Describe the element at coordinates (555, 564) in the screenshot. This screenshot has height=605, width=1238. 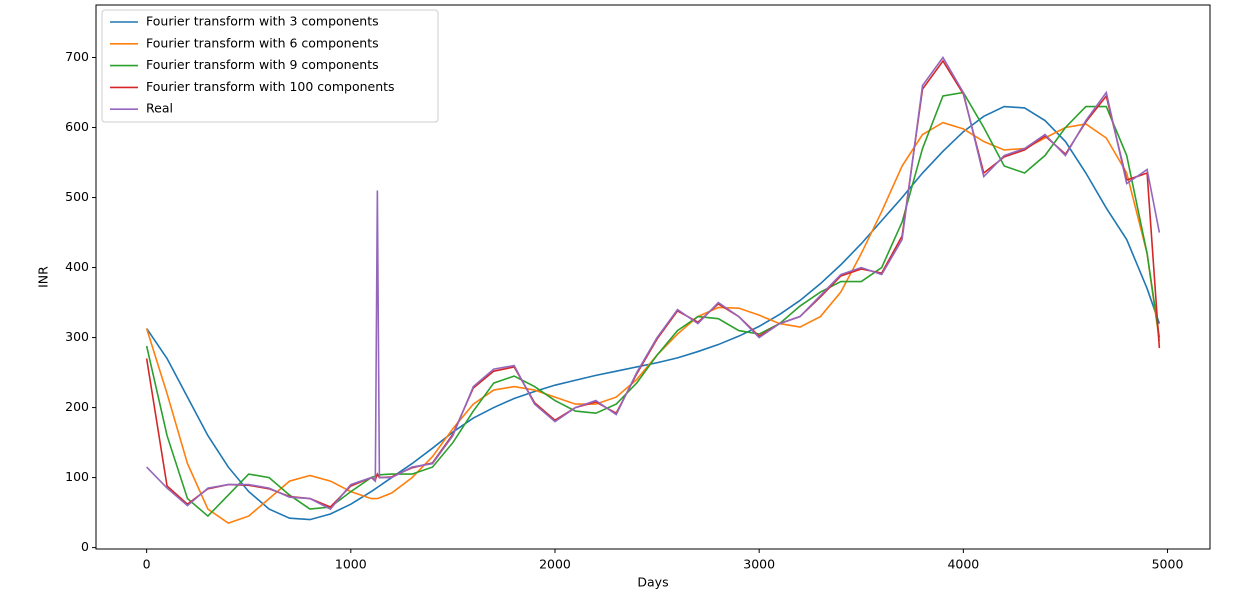
I see `x-tick-label: 2000` at that location.